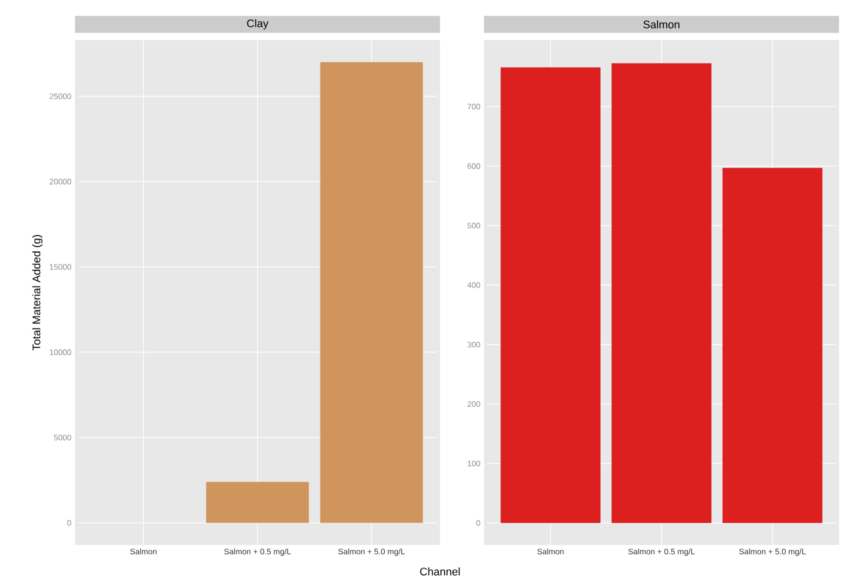  I want to click on chart-title: Clay, so click(257, 24).